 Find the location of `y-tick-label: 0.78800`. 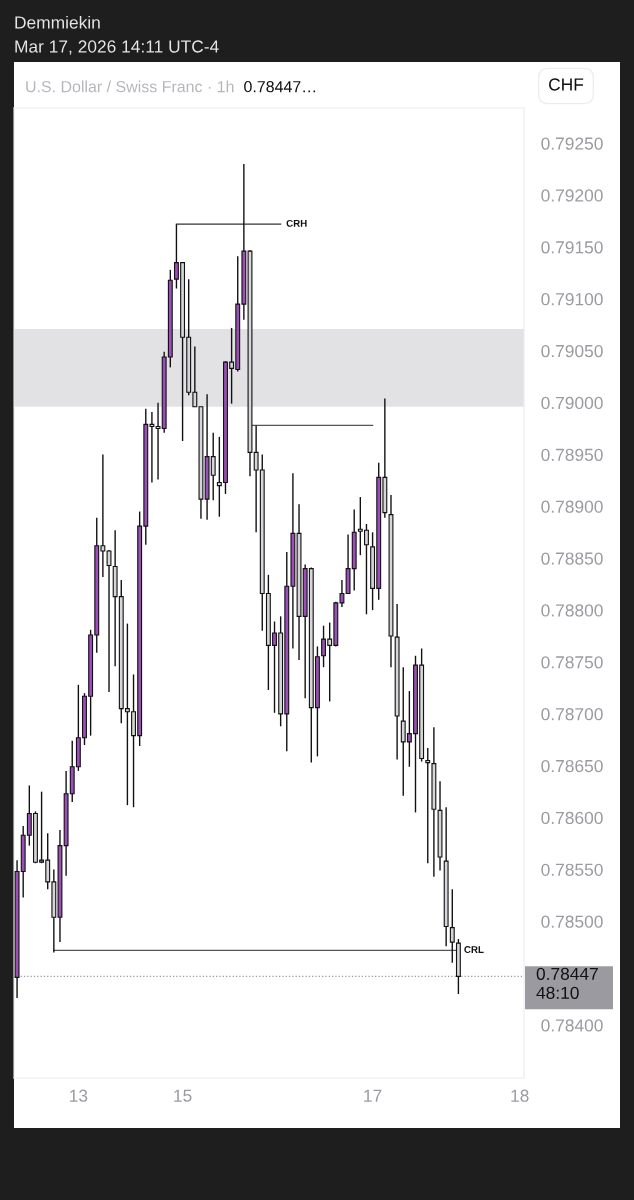

y-tick-label: 0.78800 is located at coordinates (572, 610).